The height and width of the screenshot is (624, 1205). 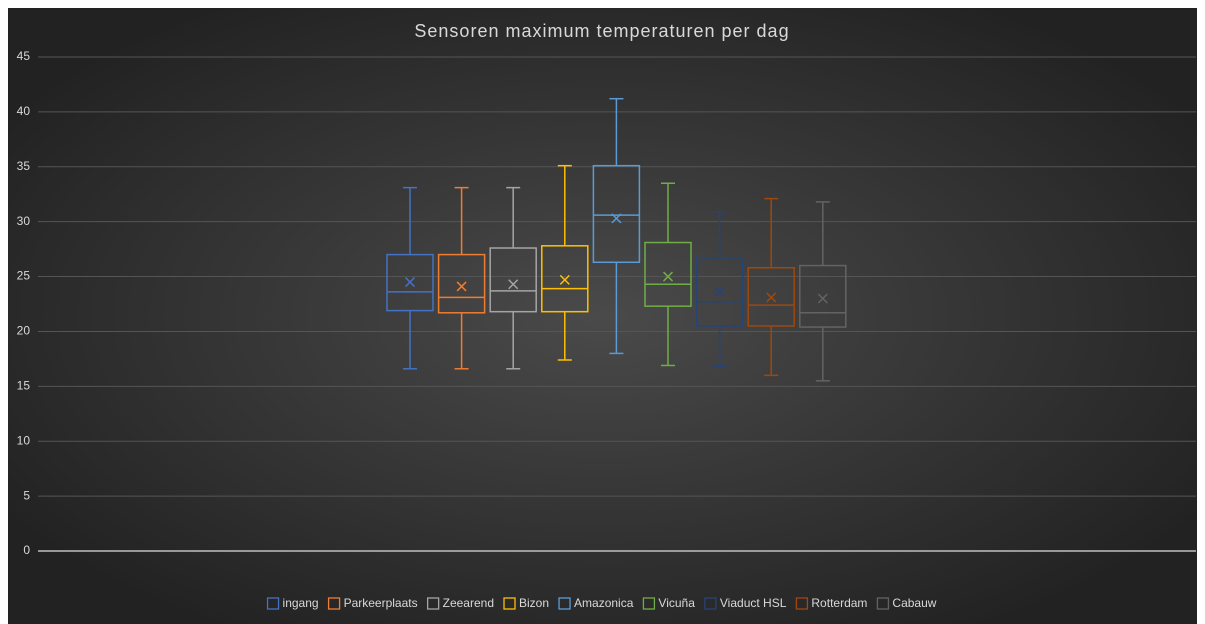 I want to click on y-tick-label: 30, so click(x=24, y=221).